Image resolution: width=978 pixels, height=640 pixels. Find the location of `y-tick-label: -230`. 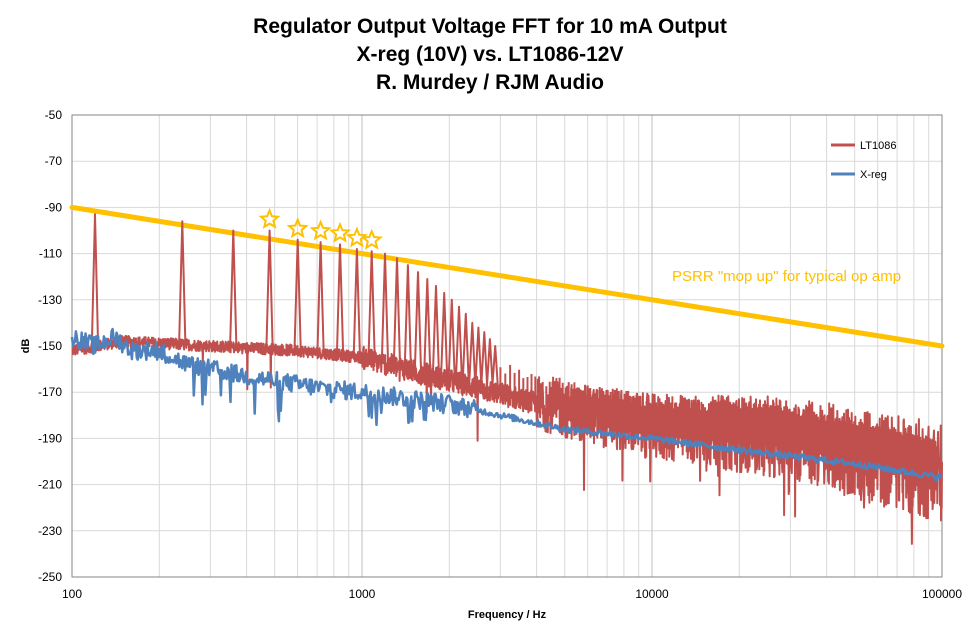

y-tick-label: -230 is located at coordinates (50, 531).